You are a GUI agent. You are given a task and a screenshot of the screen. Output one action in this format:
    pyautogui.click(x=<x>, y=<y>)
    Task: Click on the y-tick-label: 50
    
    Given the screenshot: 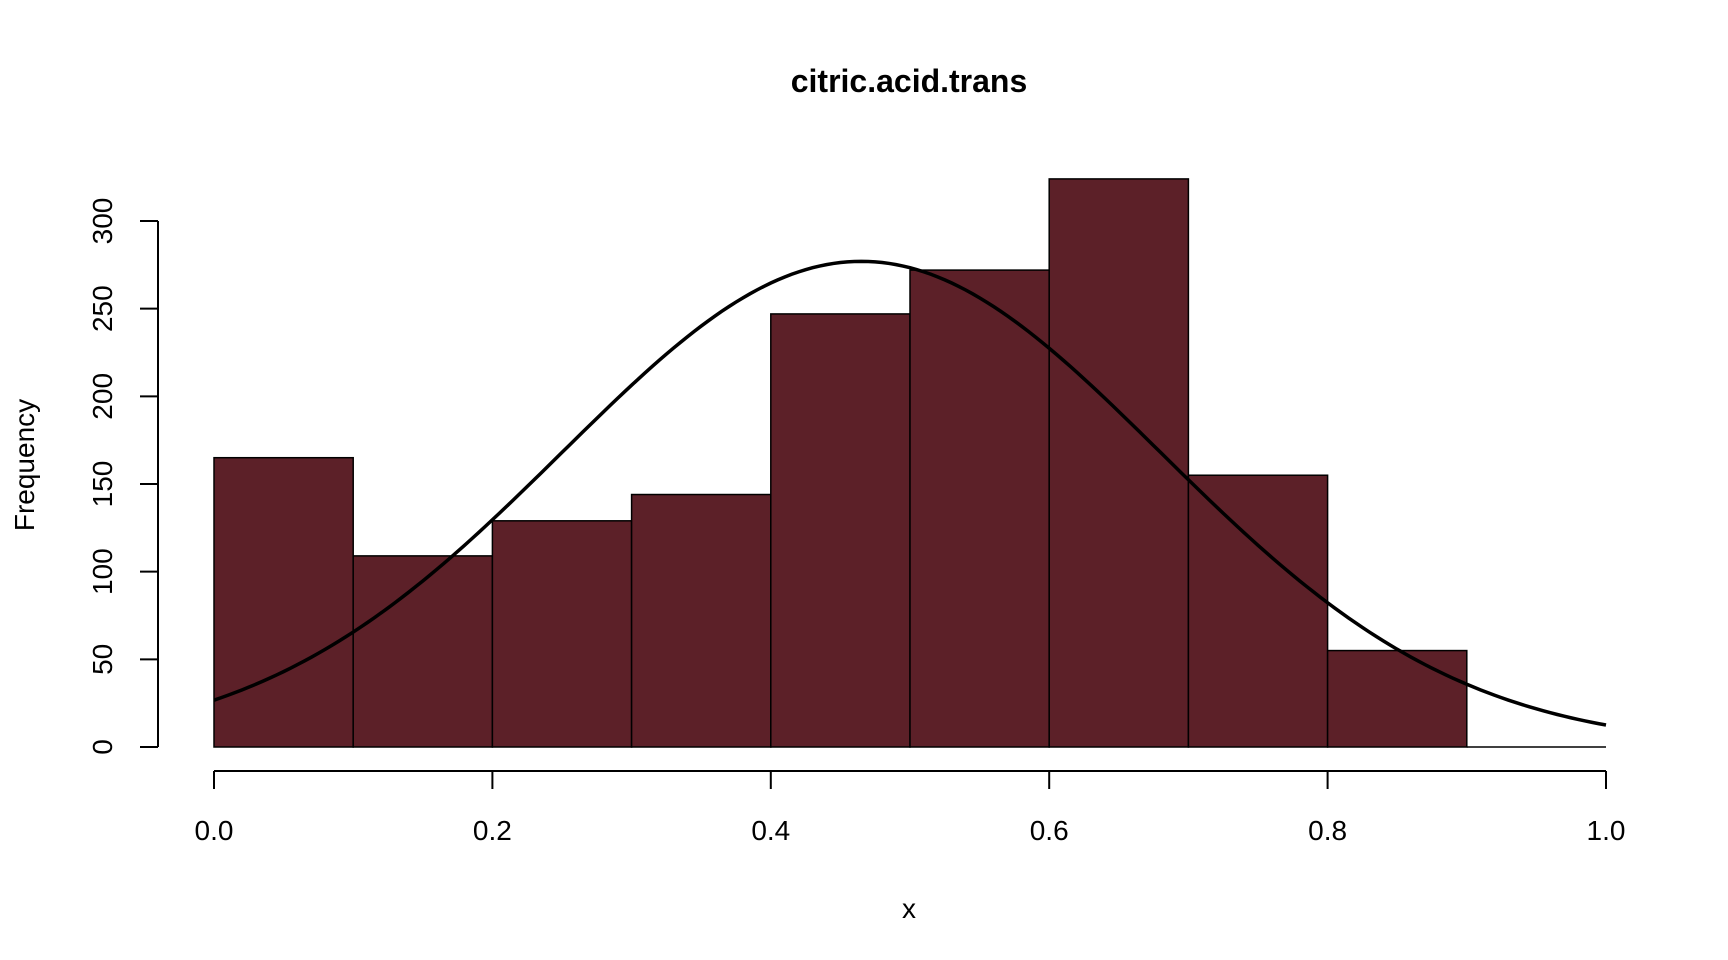 What is the action you would take?
    pyautogui.click(x=102, y=659)
    